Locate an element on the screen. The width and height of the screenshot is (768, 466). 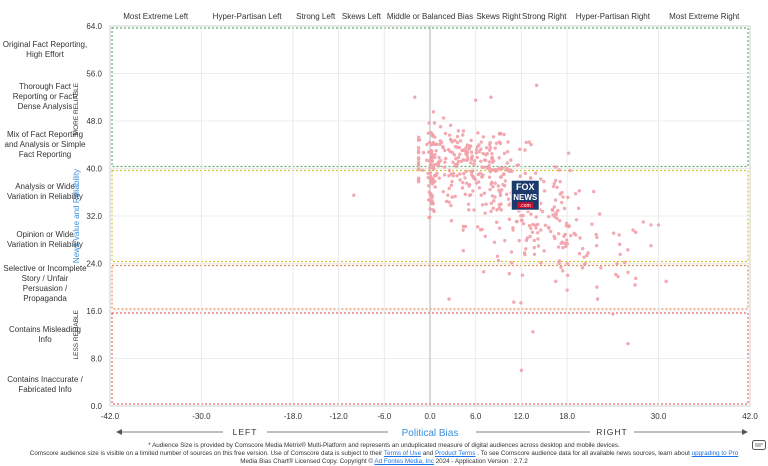
upgrade-to-pro-link: upgrading to Pro is located at coordinates (715, 453).